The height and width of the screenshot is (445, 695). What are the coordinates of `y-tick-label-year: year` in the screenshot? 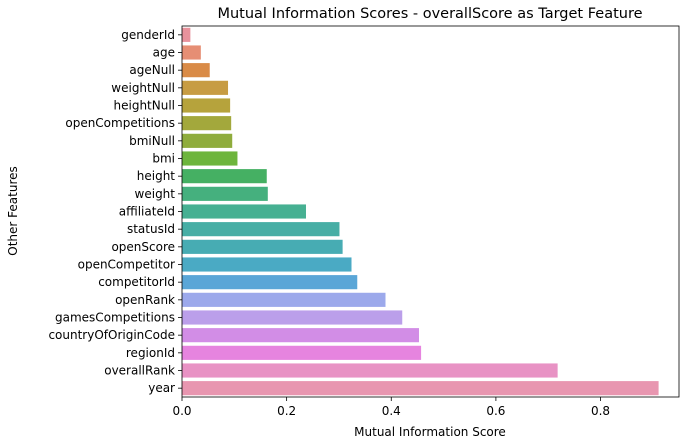 It's located at (161, 388).